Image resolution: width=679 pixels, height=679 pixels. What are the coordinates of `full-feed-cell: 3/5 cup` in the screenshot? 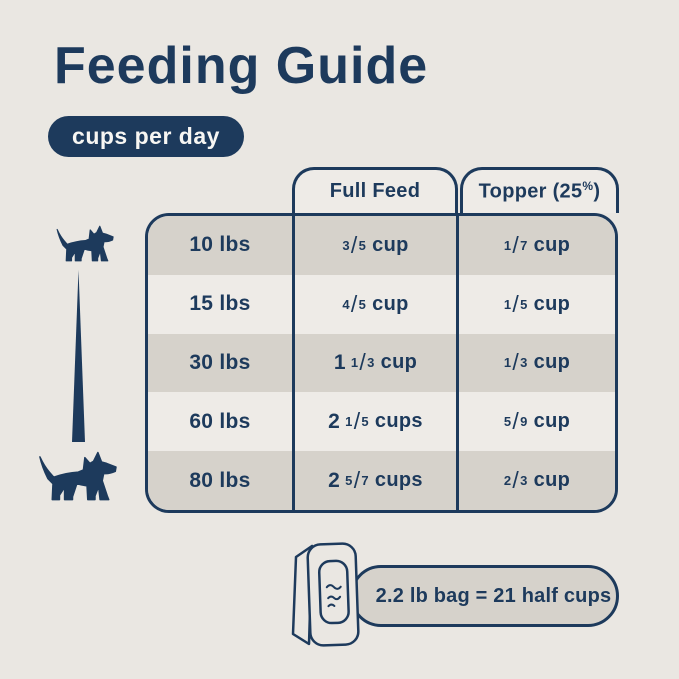 It's located at (374, 245).